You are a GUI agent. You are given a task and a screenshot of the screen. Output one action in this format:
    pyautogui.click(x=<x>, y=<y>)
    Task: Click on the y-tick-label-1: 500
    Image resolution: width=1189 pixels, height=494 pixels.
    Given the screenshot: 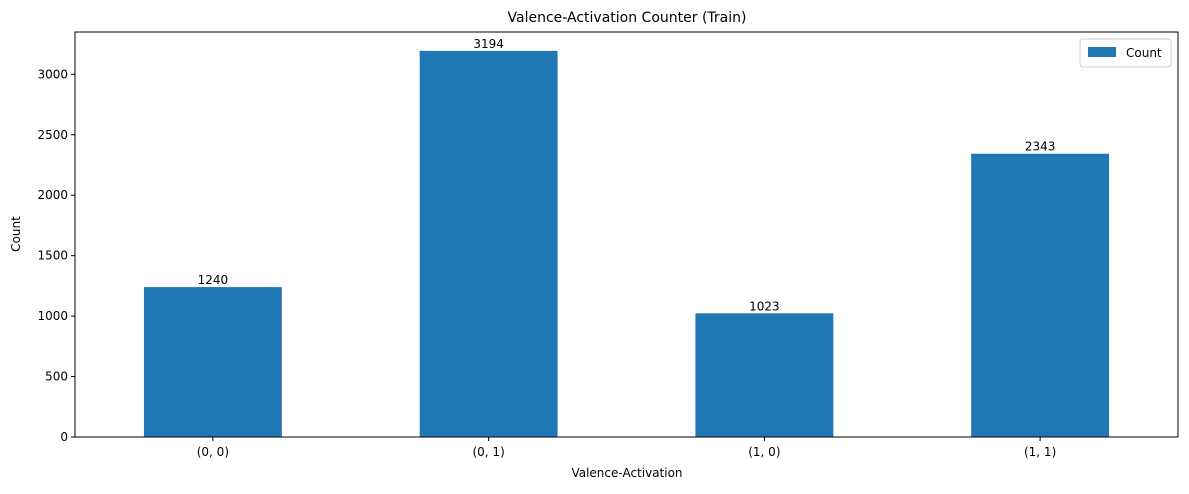 What is the action you would take?
    pyautogui.click(x=56, y=377)
    